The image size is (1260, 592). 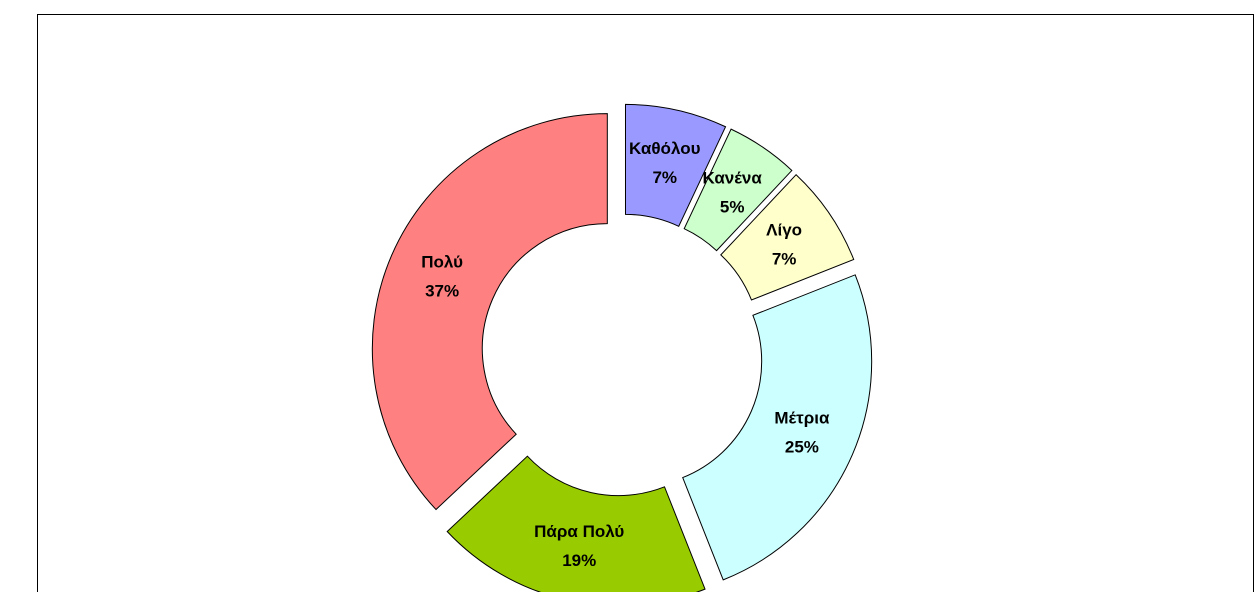 I want to click on segment-value-label: 19%, so click(x=579, y=560).